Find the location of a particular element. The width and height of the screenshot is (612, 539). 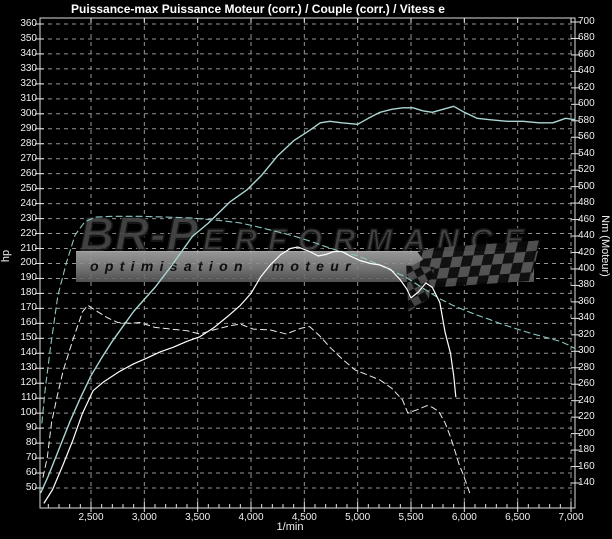

y-right-tick-label: 640 is located at coordinates (586, 71).